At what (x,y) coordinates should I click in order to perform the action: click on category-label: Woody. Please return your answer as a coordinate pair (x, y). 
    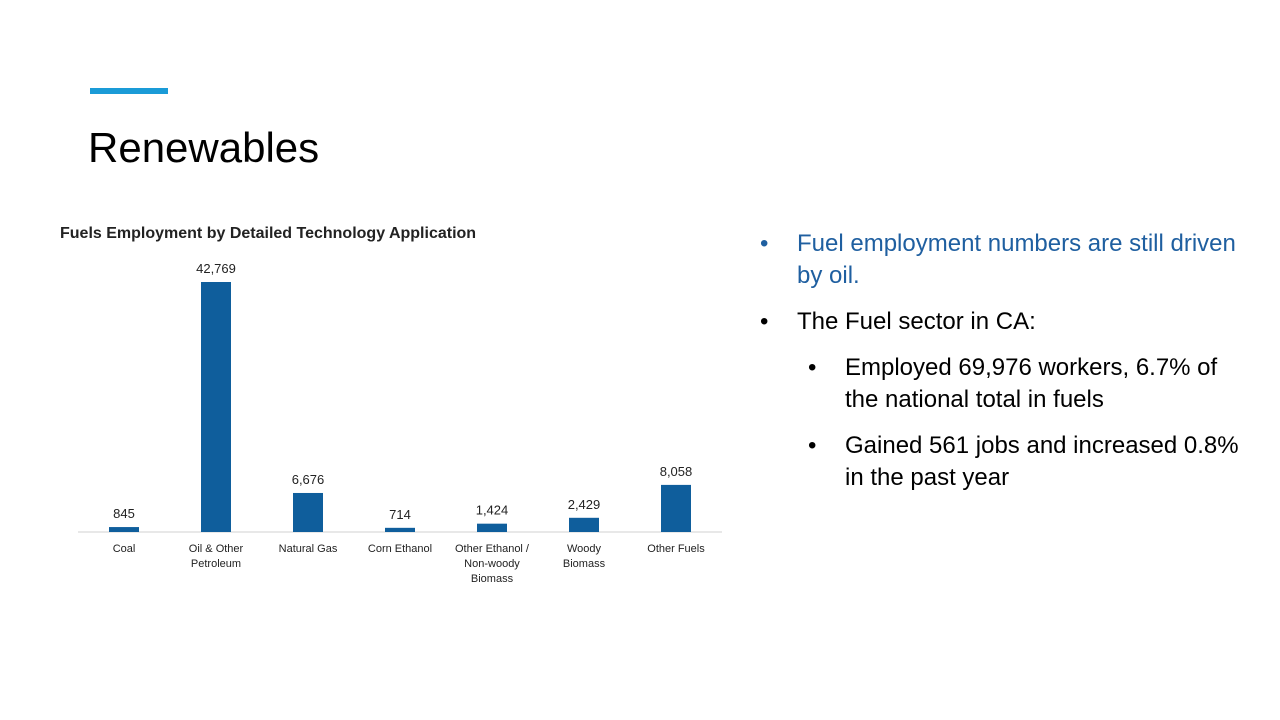
    Looking at the image, I should click on (584, 549).